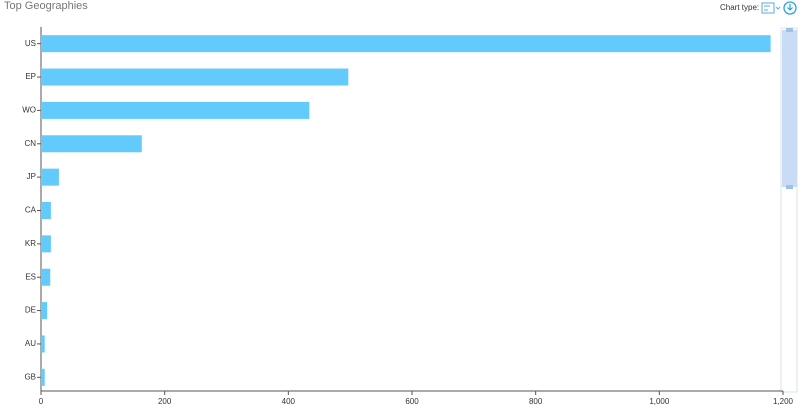 The width and height of the screenshot is (800, 408). What do you see at coordinates (31, 176) in the screenshot?
I see `y-tick-label: JP` at bounding box center [31, 176].